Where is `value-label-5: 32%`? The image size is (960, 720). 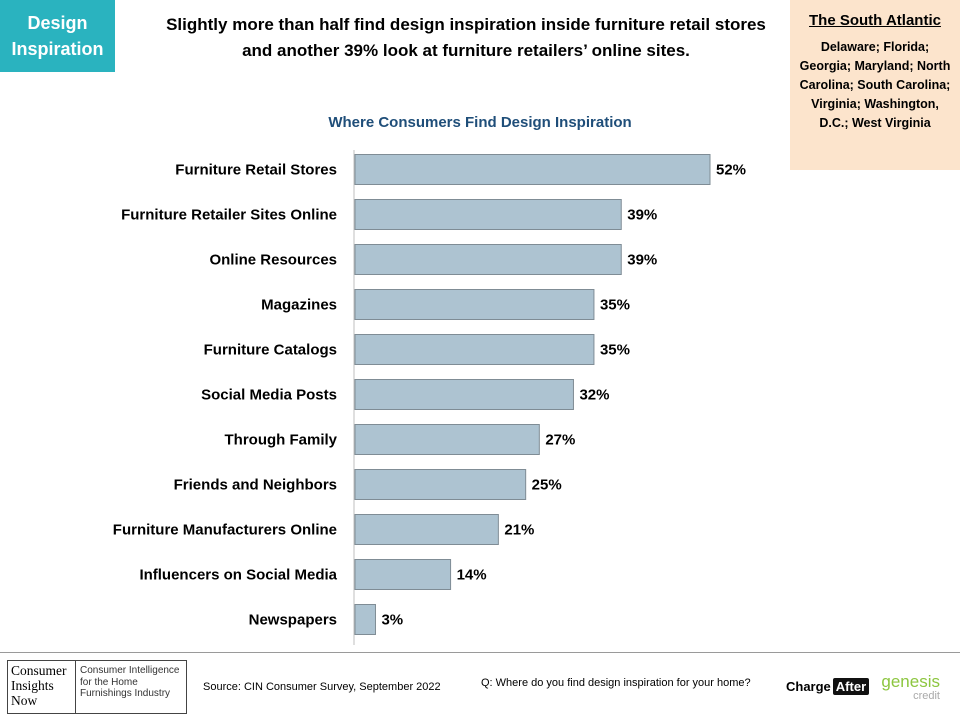 value-label-5: 32% is located at coordinates (594, 395).